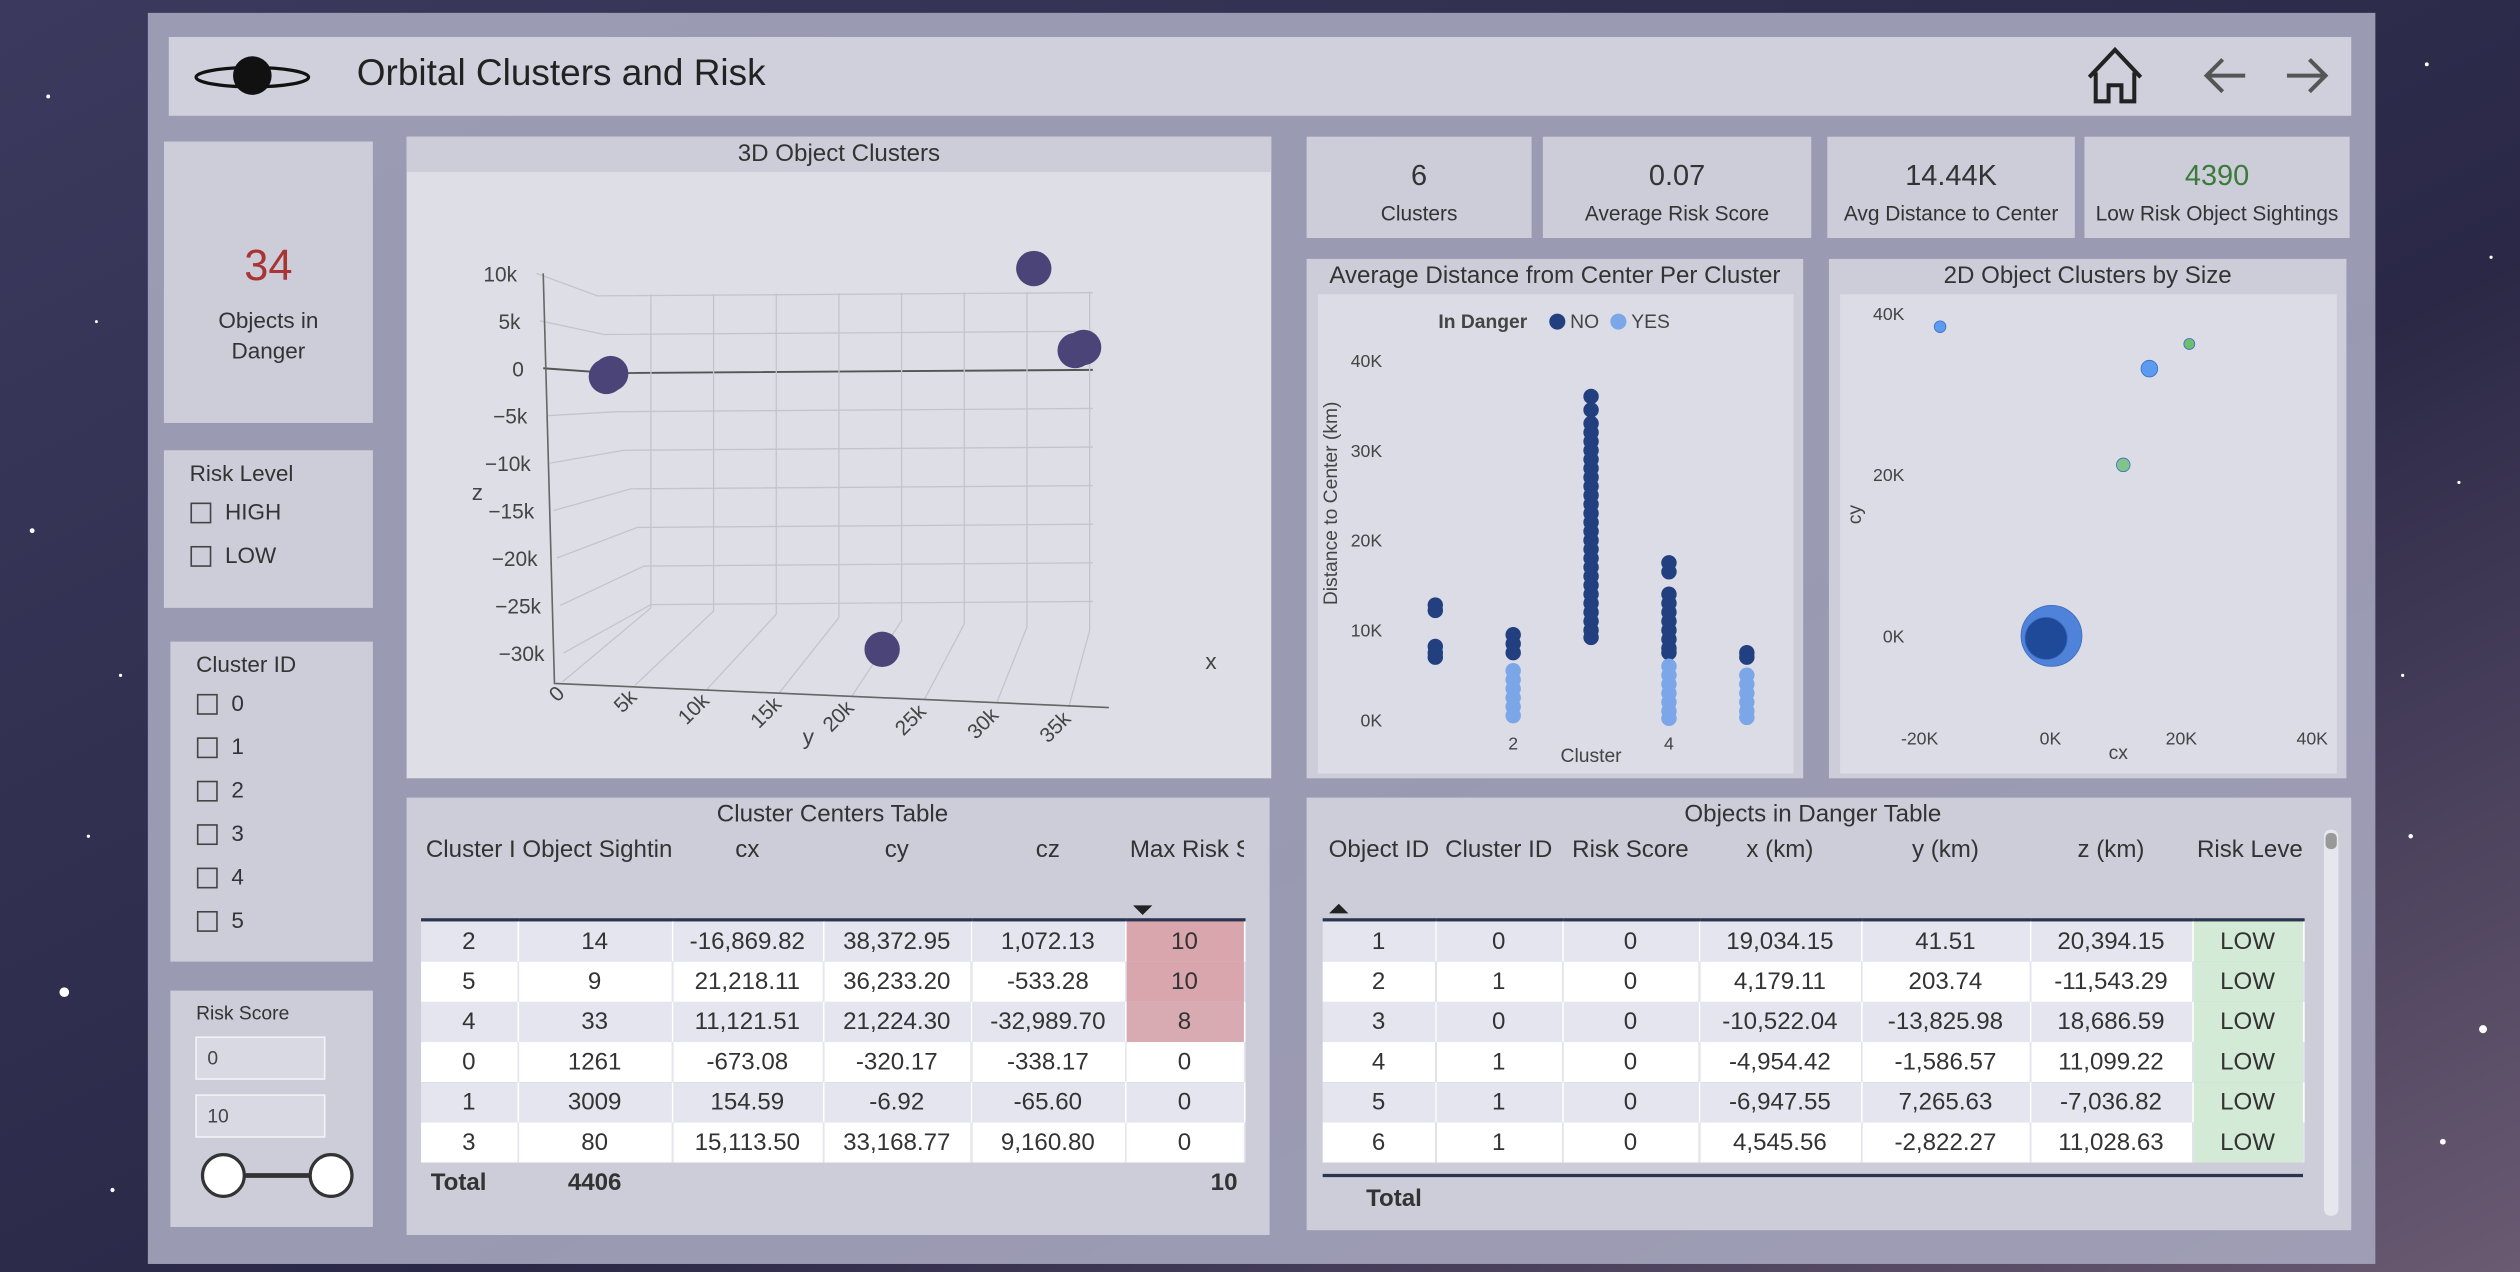 This screenshot has width=2520, height=1272. What do you see at coordinates (1379, 878) in the screenshot?
I see `column-header: Object ID` at bounding box center [1379, 878].